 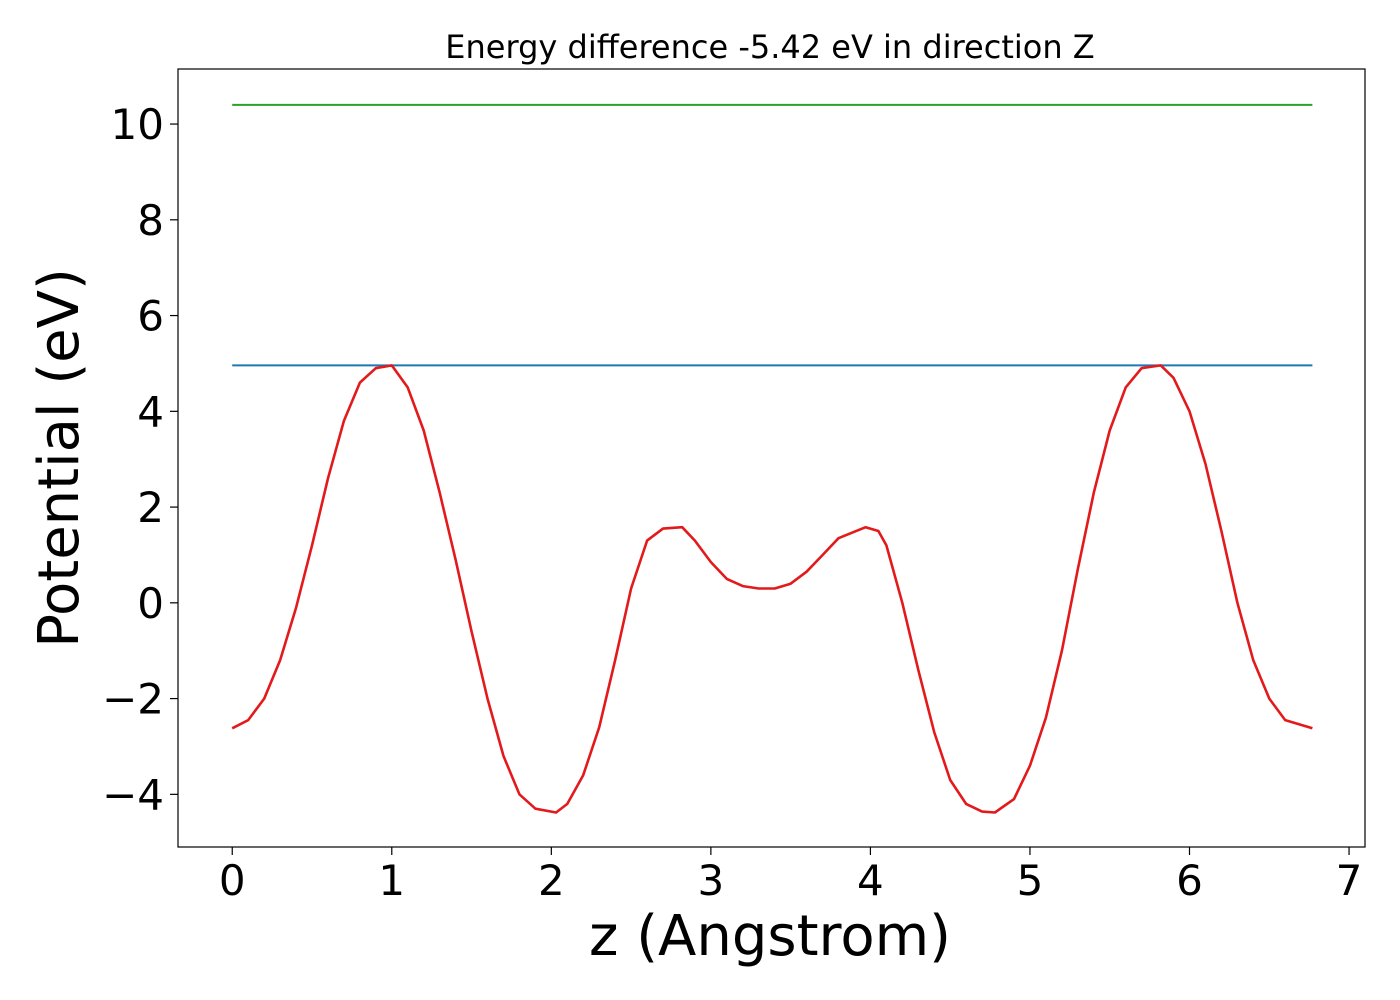 I want to click on x-tick-label: 0, so click(x=232, y=880).